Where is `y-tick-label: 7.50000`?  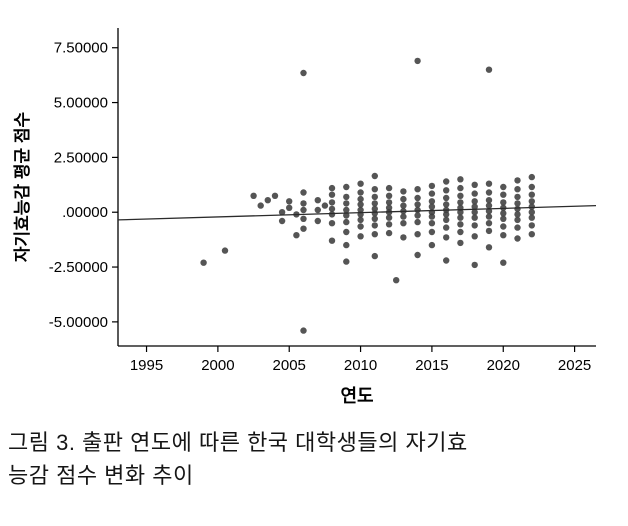
y-tick-label: 7.50000 is located at coordinates (81, 48).